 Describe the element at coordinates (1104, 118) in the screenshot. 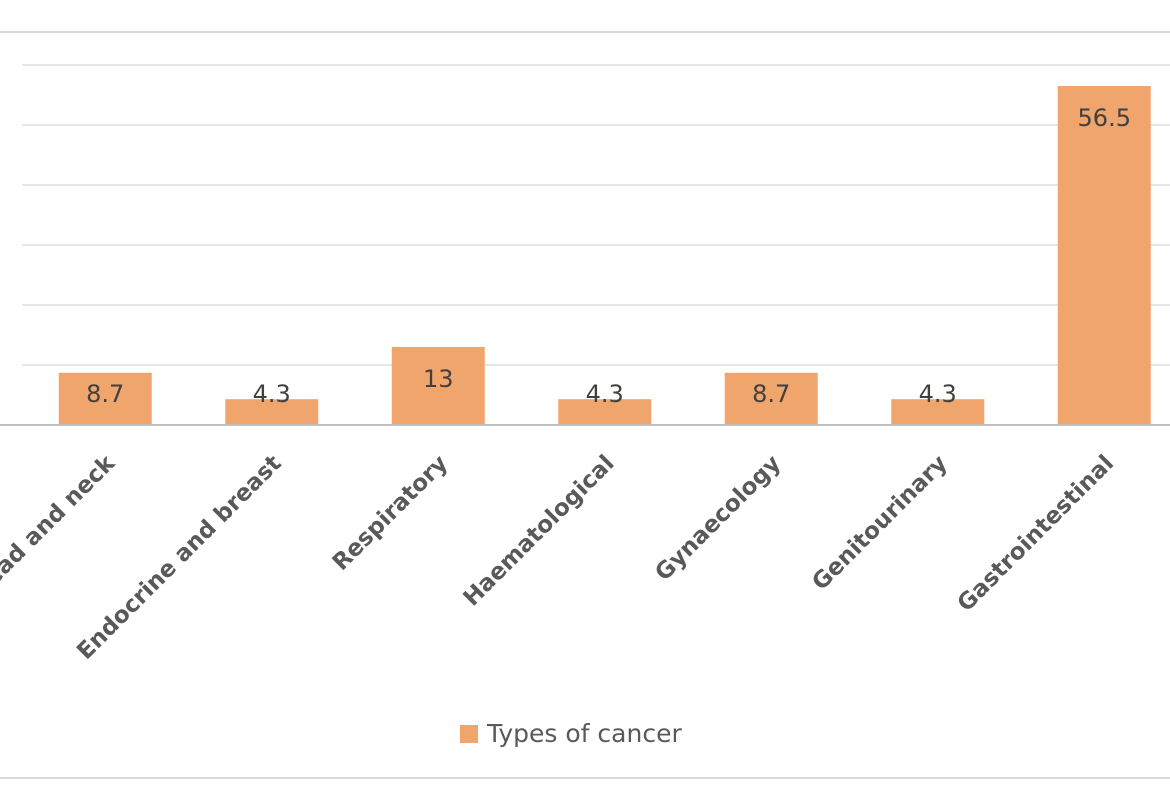

I see `value-label: 56.5` at that location.